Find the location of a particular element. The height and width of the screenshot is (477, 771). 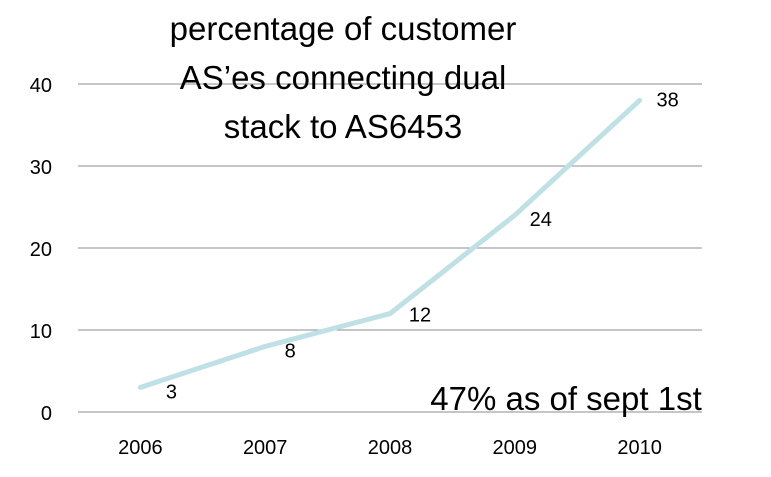

x-axis-tick-labels: 2006 2007 2008 2009 2010 is located at coordinates (390, 448).